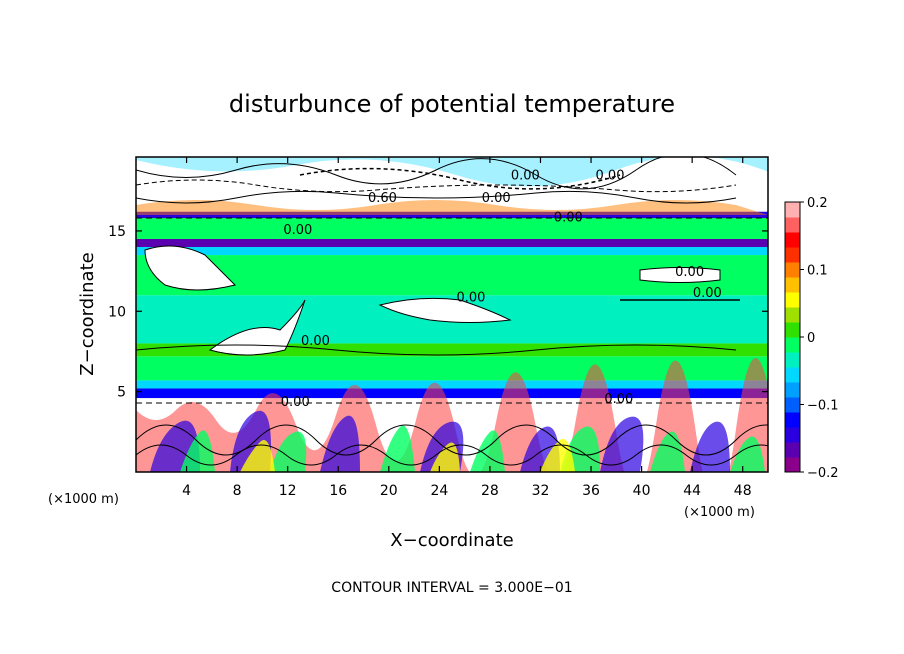 This screenshot has width=904, height=654. What do you see at coordinates (338, 491) in the screenshot?
I see `x-tick-label: 16` at bounding box center [338, 491].